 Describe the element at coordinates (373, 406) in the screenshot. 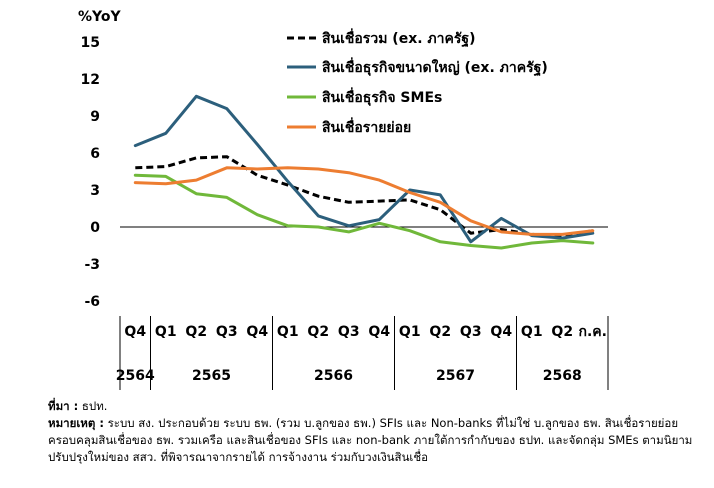

I see `source-line: ที่มา : ธปท.` at that location.